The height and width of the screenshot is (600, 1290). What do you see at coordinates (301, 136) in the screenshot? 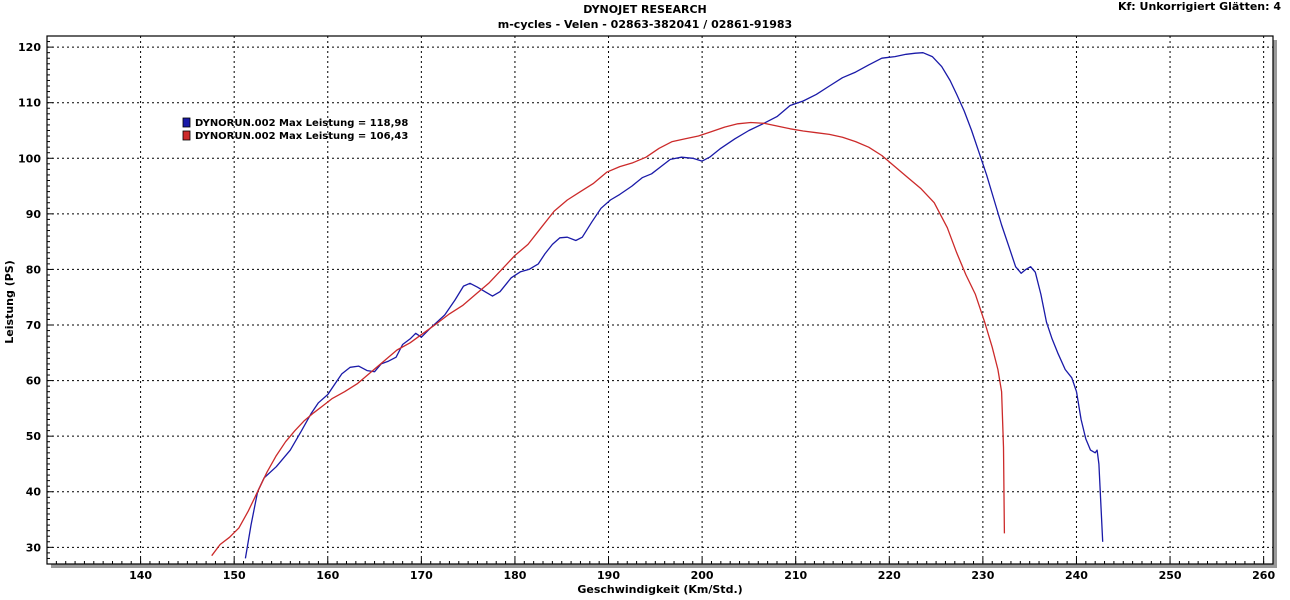
I see `legend-label-2: DYNORUN.002 Max Leistung = 106,43` at bounding box center [301, 136].